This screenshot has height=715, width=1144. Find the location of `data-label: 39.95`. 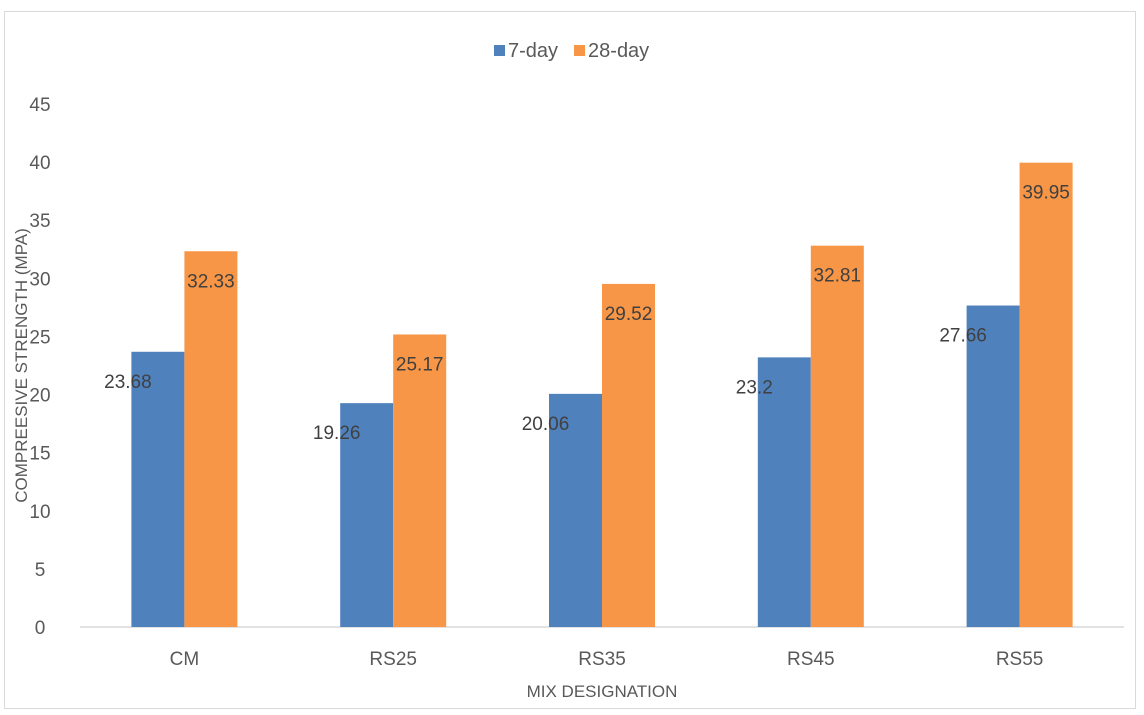

data-label: 39.95 is located at coordinates (1046, 193).